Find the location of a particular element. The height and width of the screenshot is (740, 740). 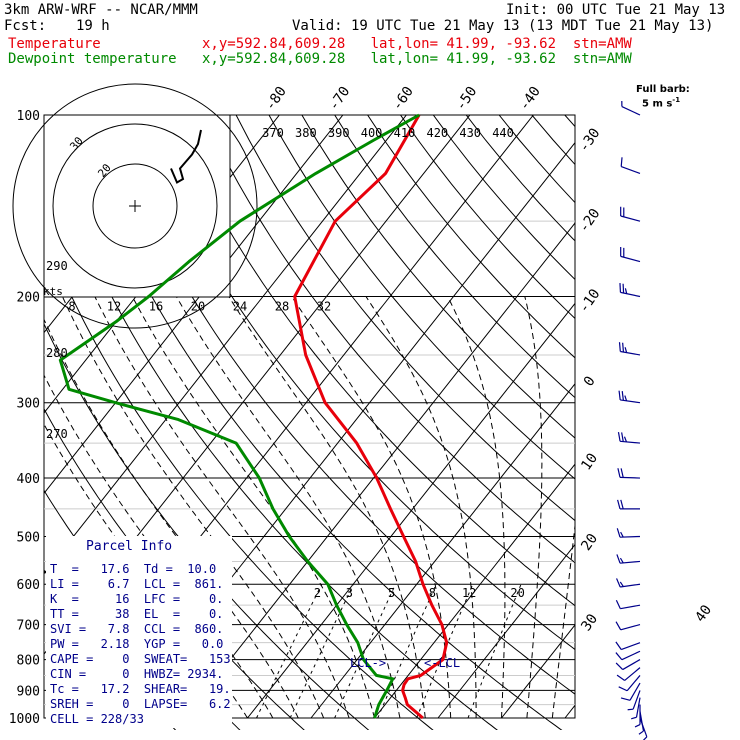

pressure-tick-label: 600 is located at coordinates (28, 585).